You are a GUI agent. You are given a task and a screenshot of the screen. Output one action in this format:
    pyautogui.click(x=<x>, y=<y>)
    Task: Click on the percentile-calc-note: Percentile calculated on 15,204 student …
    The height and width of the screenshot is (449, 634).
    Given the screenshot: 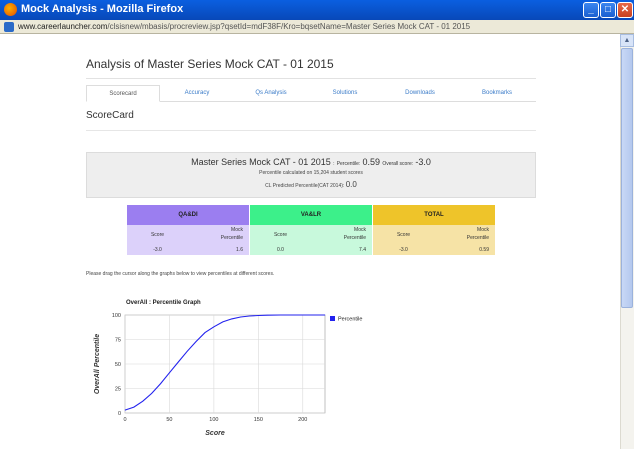 What is the action you would take?
    pyautogui.click(x=311, y=173)
    